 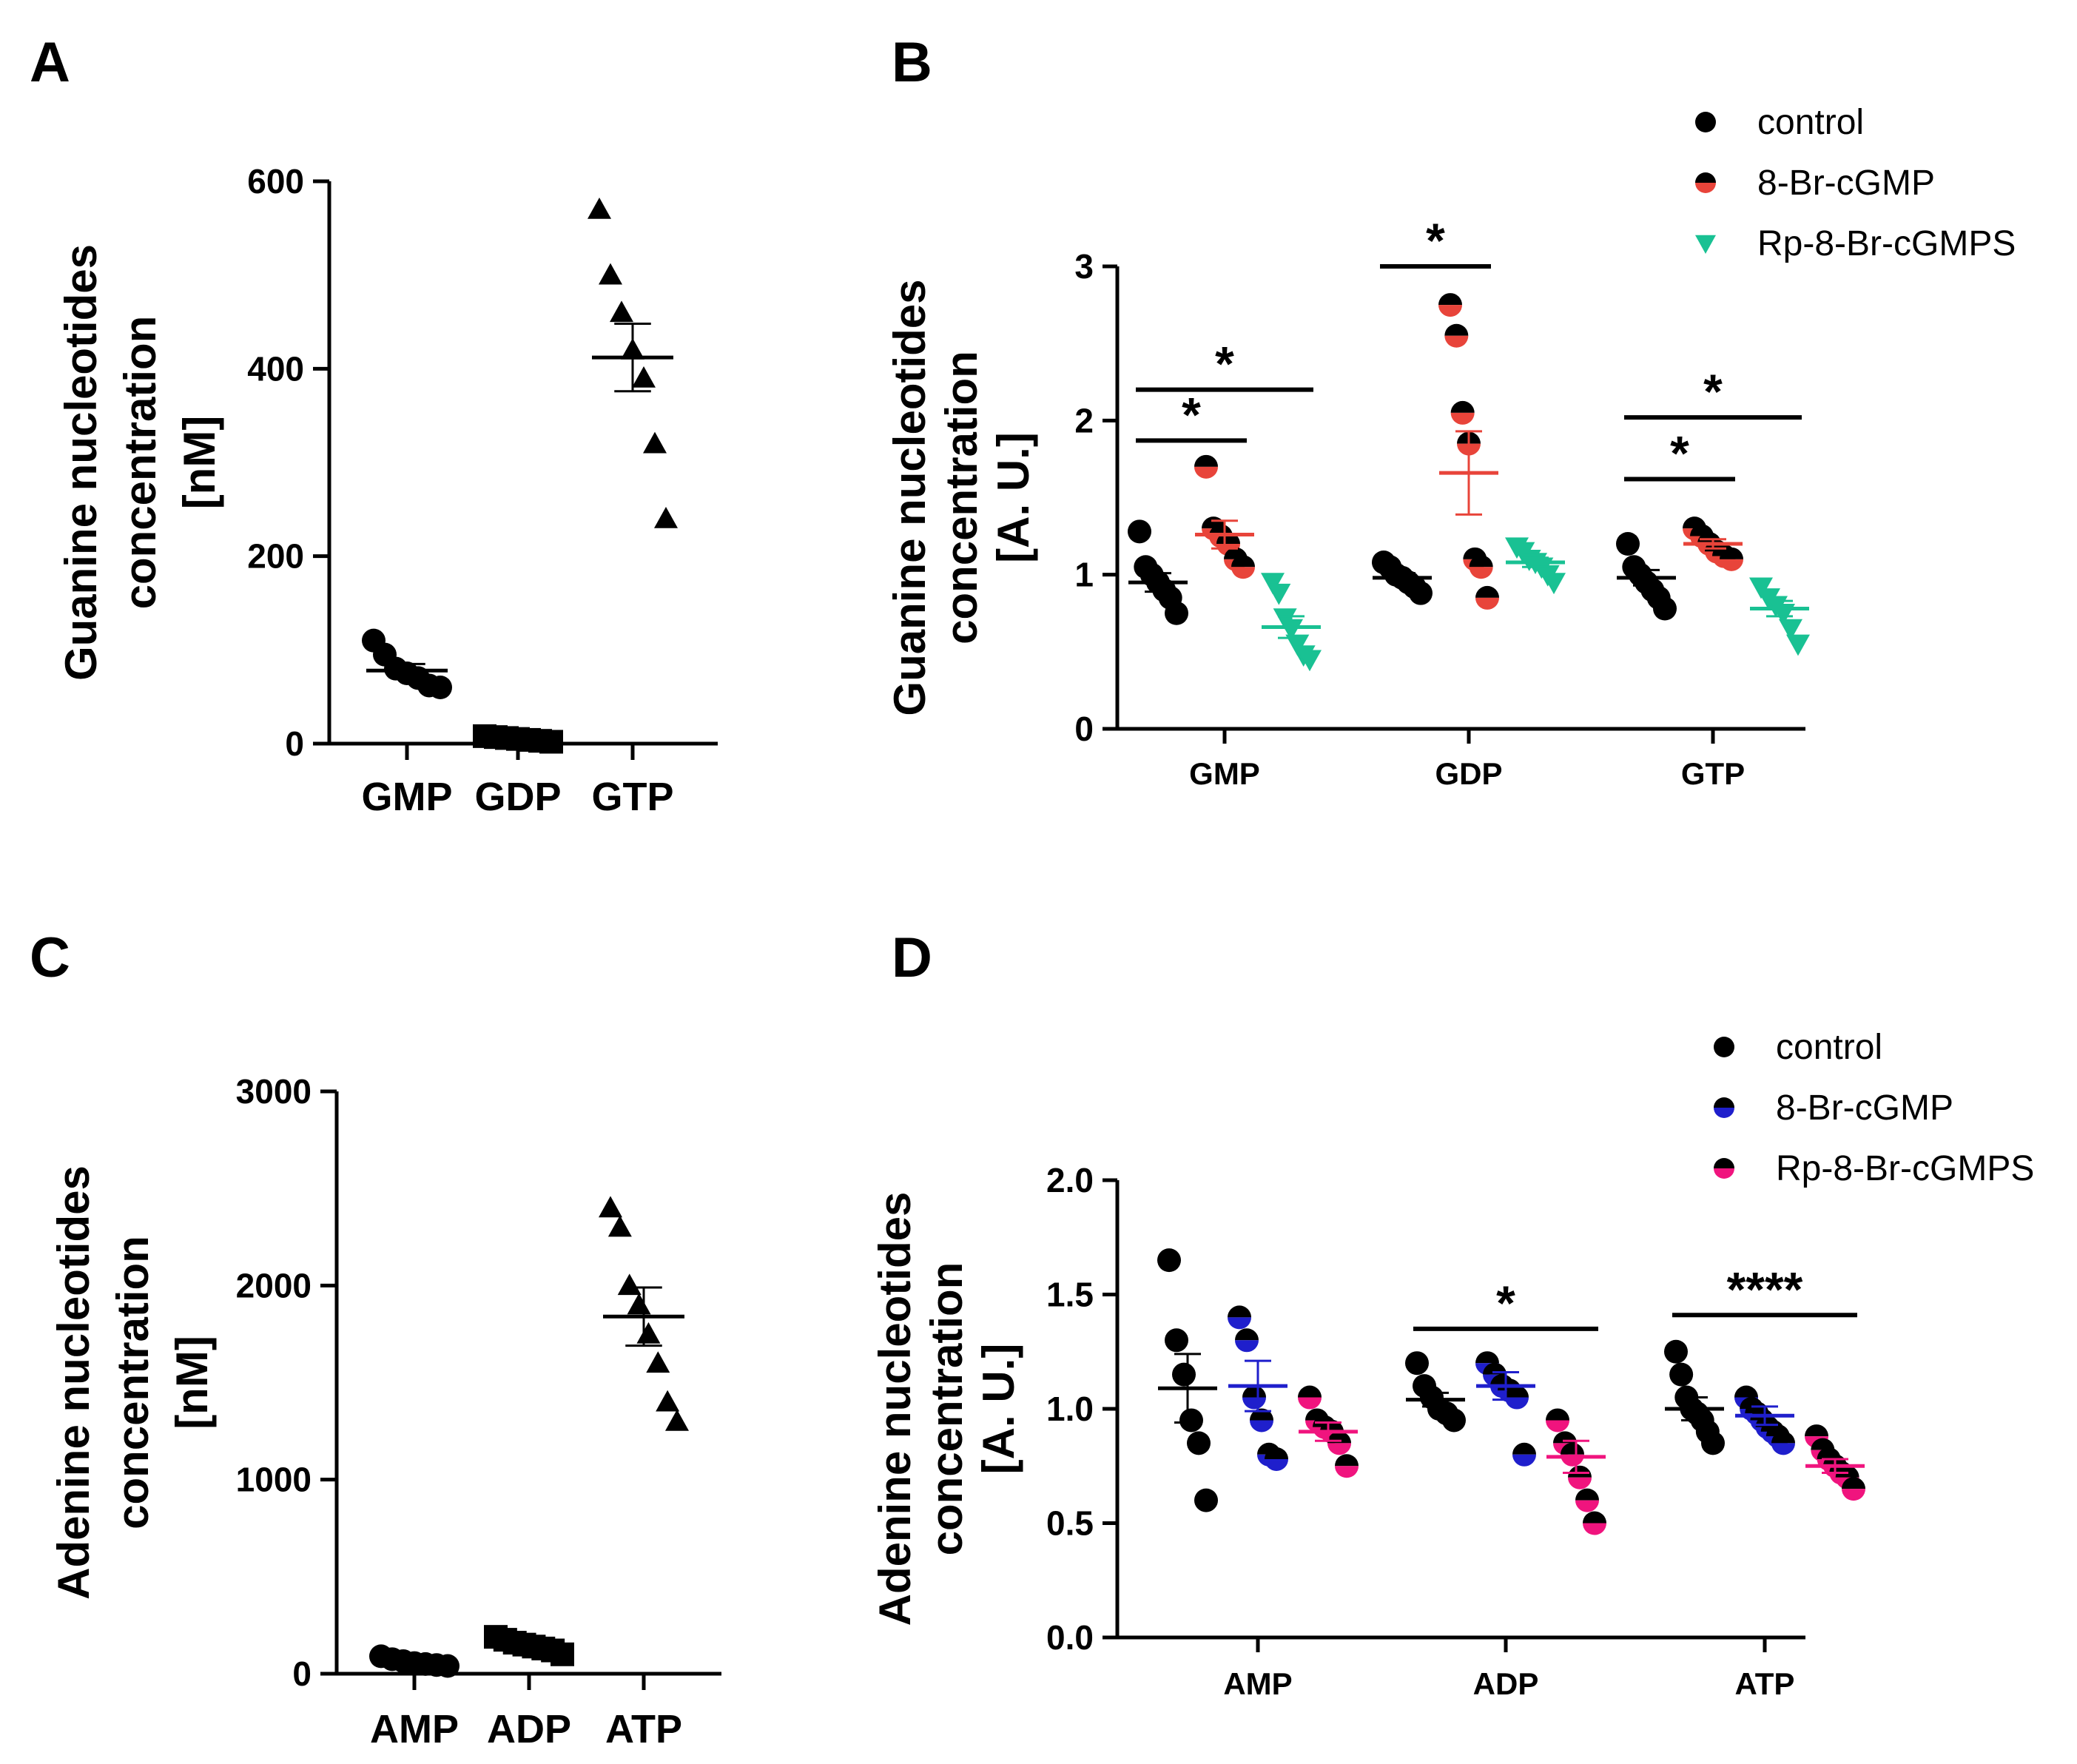 I want to click on y-axis-label: Adenine nucleotides, so click(x=73, y=1382).